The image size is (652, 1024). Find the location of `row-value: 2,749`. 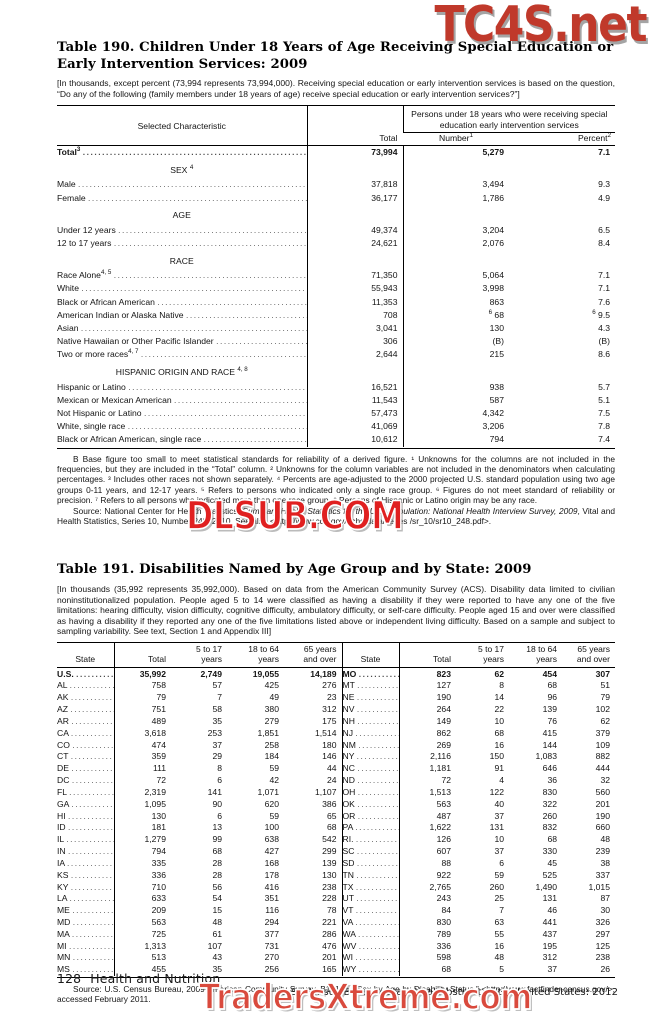

row-value: 2,749 is located at coordinates (199, 674).